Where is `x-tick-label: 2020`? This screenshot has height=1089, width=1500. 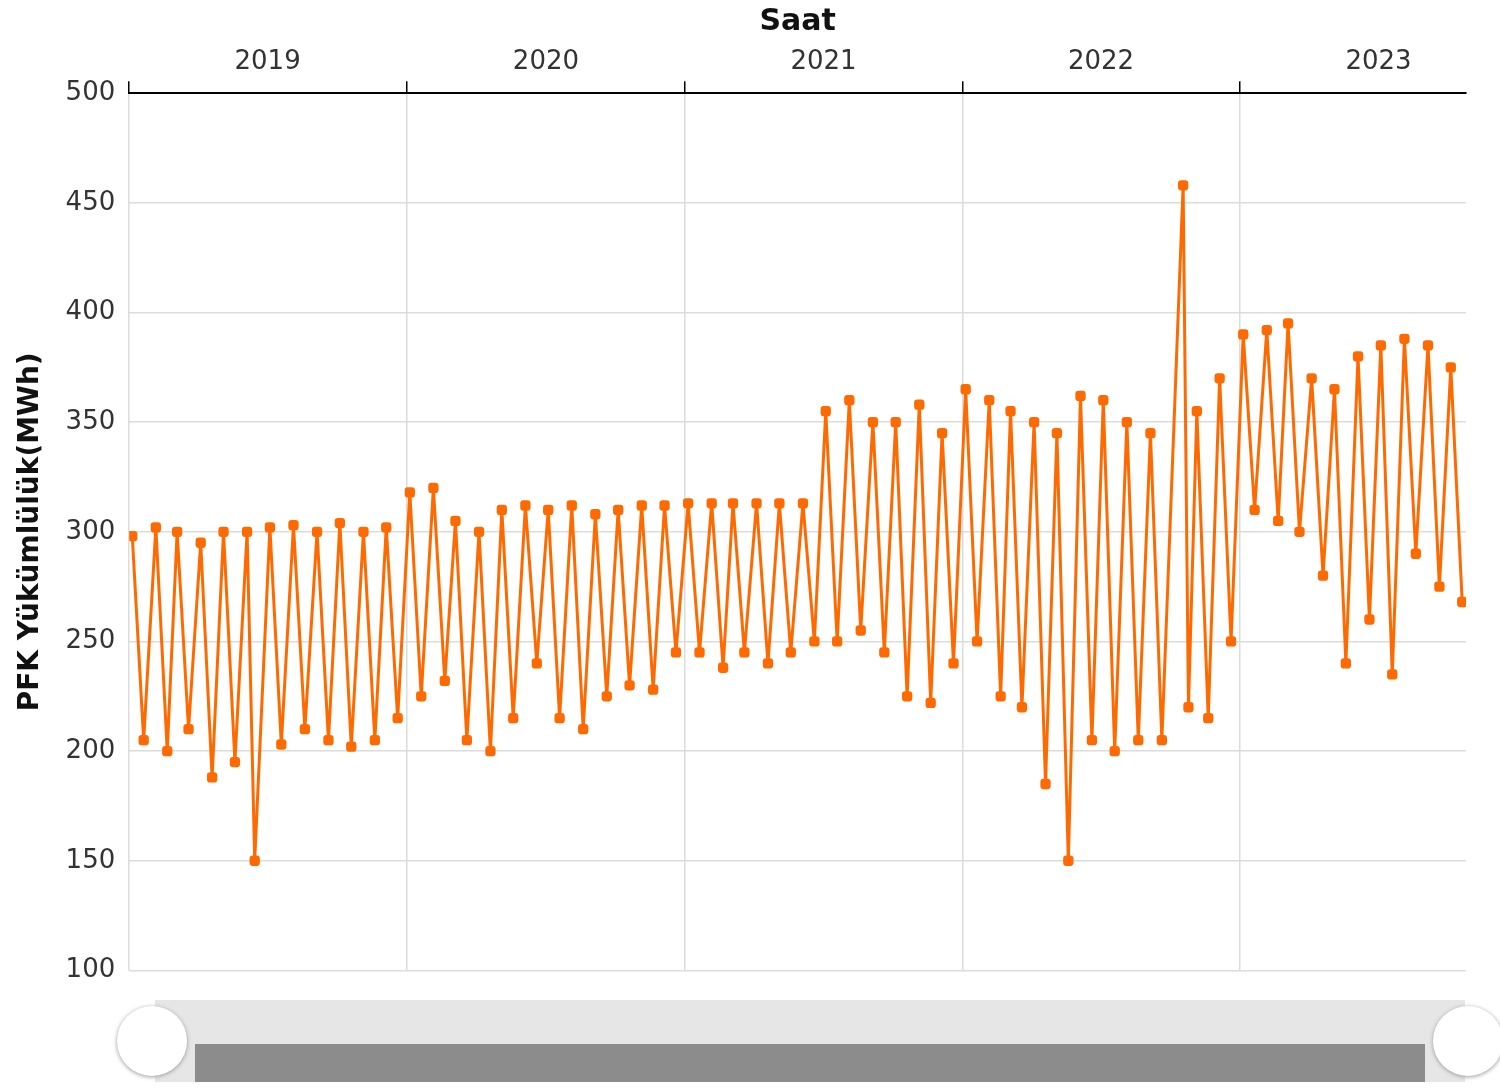
x-tick-label: 2020 is located at coordinates (546, 60).